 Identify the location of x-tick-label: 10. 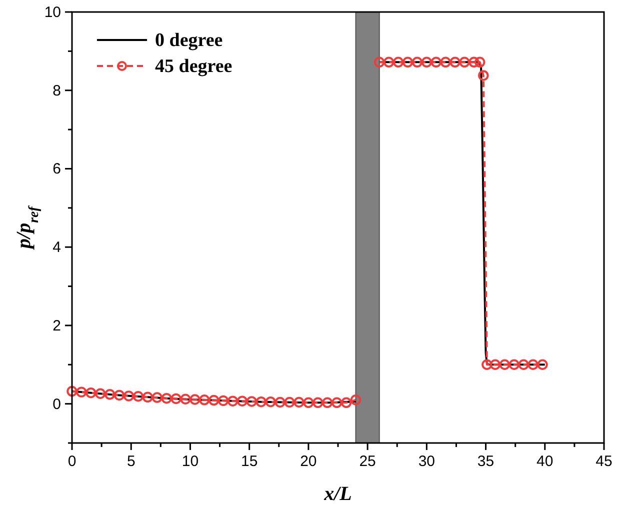
(190, 461).